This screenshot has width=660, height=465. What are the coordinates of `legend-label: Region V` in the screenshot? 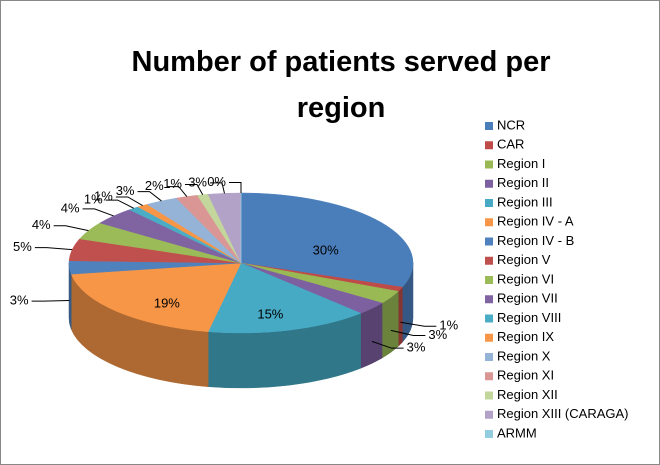 It's located at (524, 259).